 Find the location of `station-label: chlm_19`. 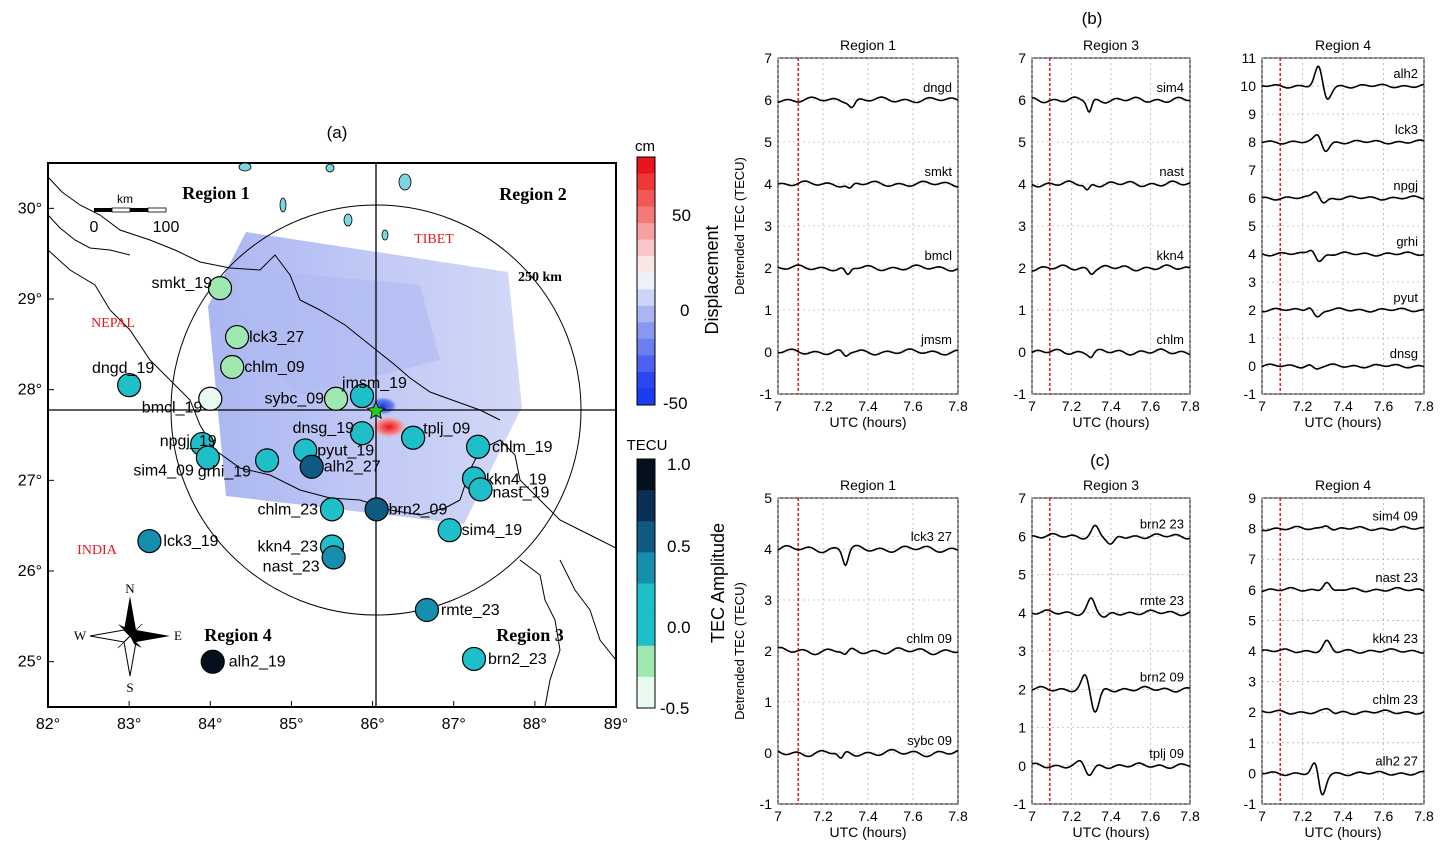

station-label: chlm_19 is located at coordinates (522, 447).